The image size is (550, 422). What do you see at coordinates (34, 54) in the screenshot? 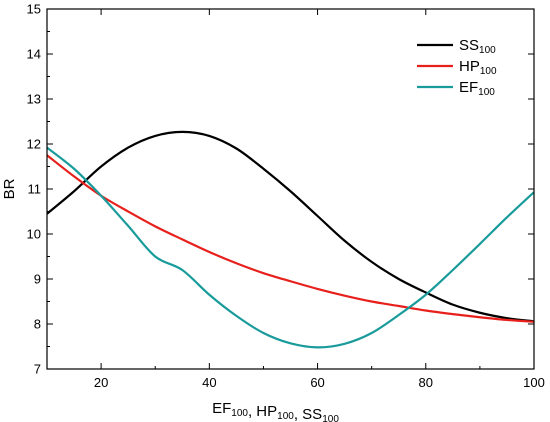
I see `y-tick-label: 14` at bounding box center [34, 54].